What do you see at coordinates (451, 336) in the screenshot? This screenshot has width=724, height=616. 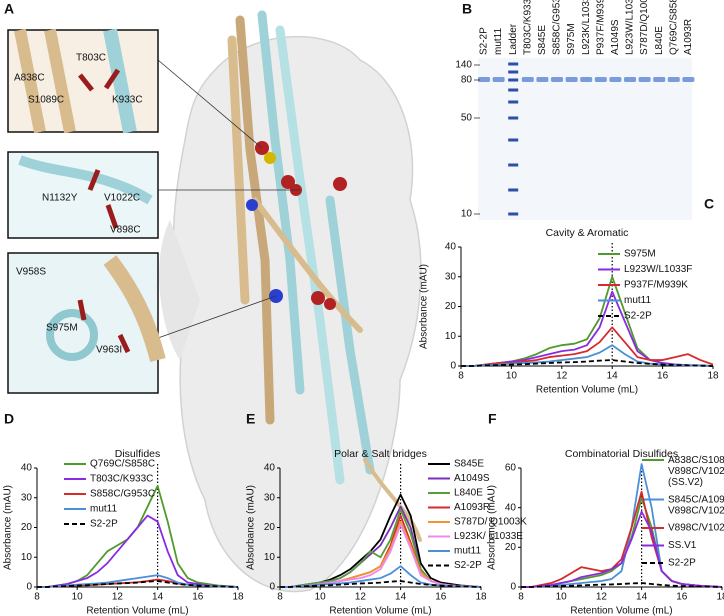 I see `y-tick-label: 10` at bounding box center [451, 336].